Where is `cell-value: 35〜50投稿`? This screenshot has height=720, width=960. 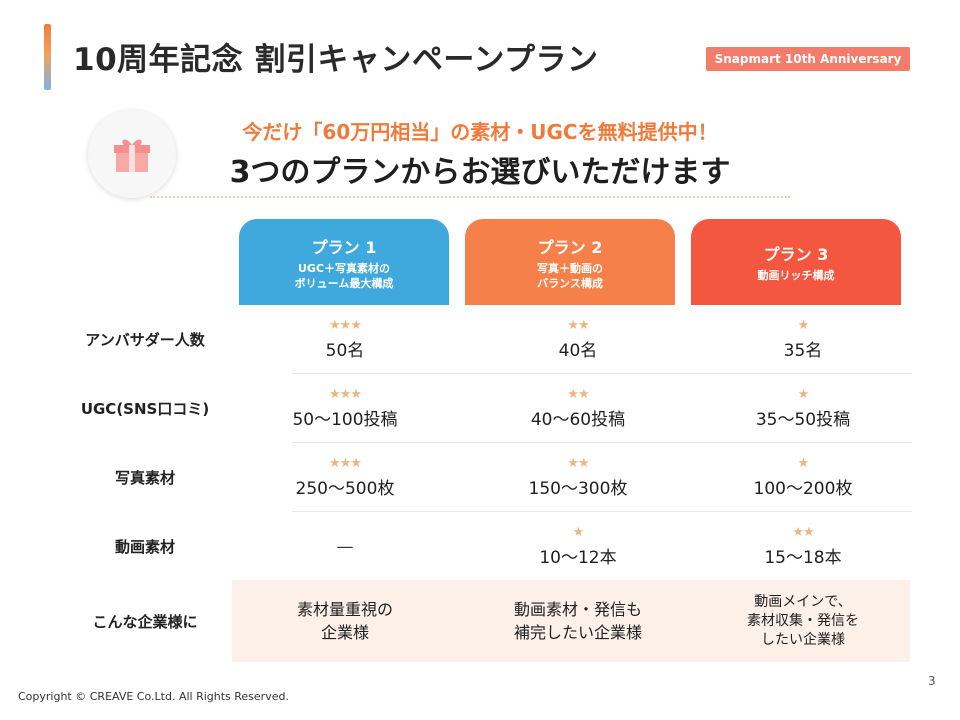 cell-value: 35〜50投稿 is located at coordinates (803, 420).